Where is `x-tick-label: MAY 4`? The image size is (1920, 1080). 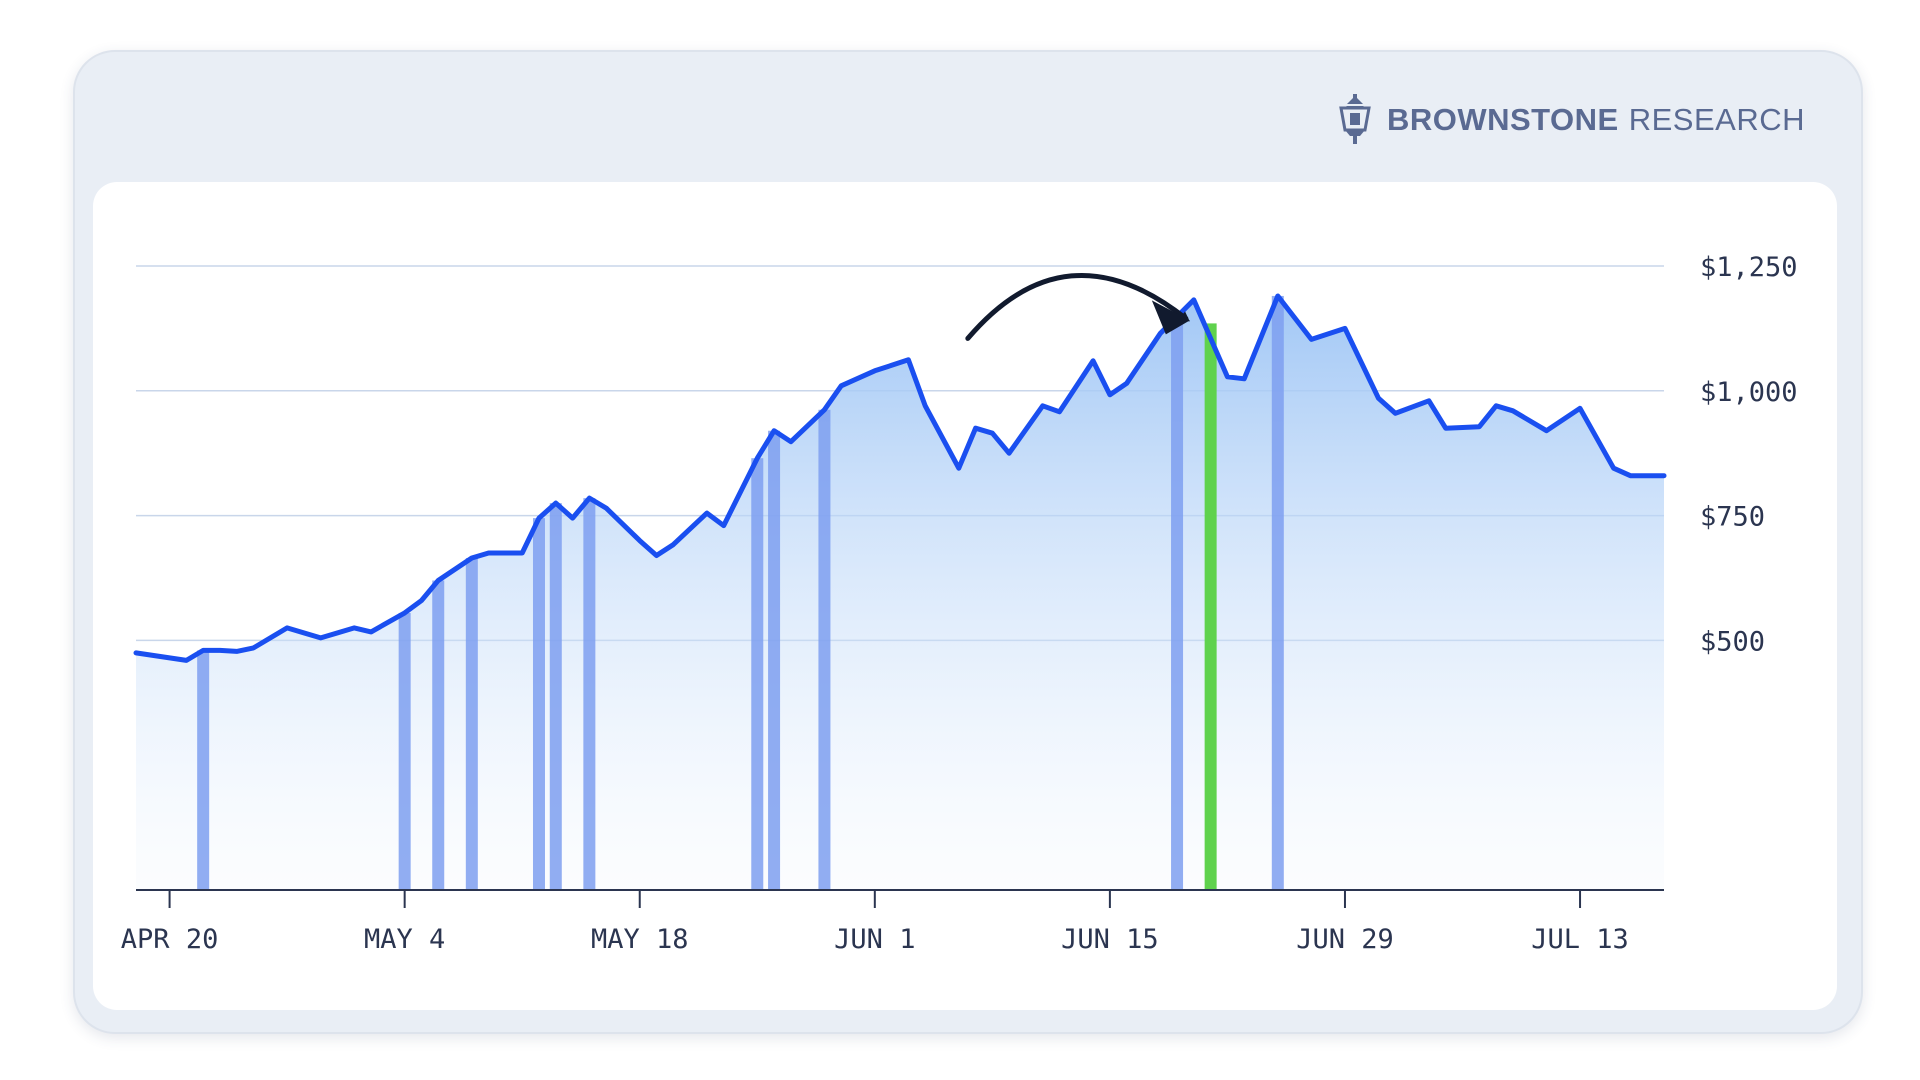 x-tick-label: MAY 4 is located at coordinates (404, 939).